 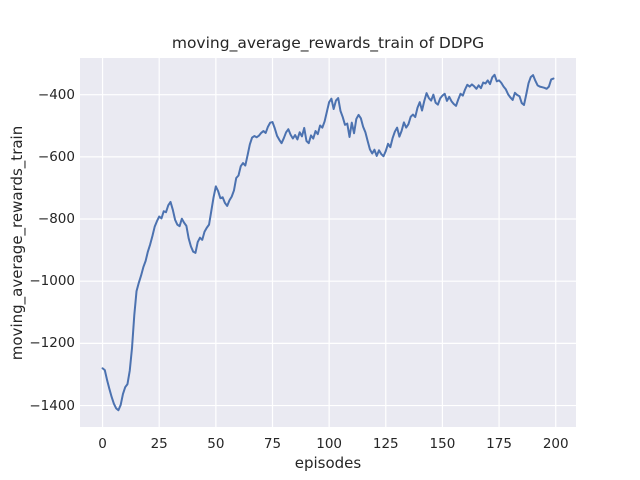 I want to click on y-tick-label: −600, so click(x=56, y=156).